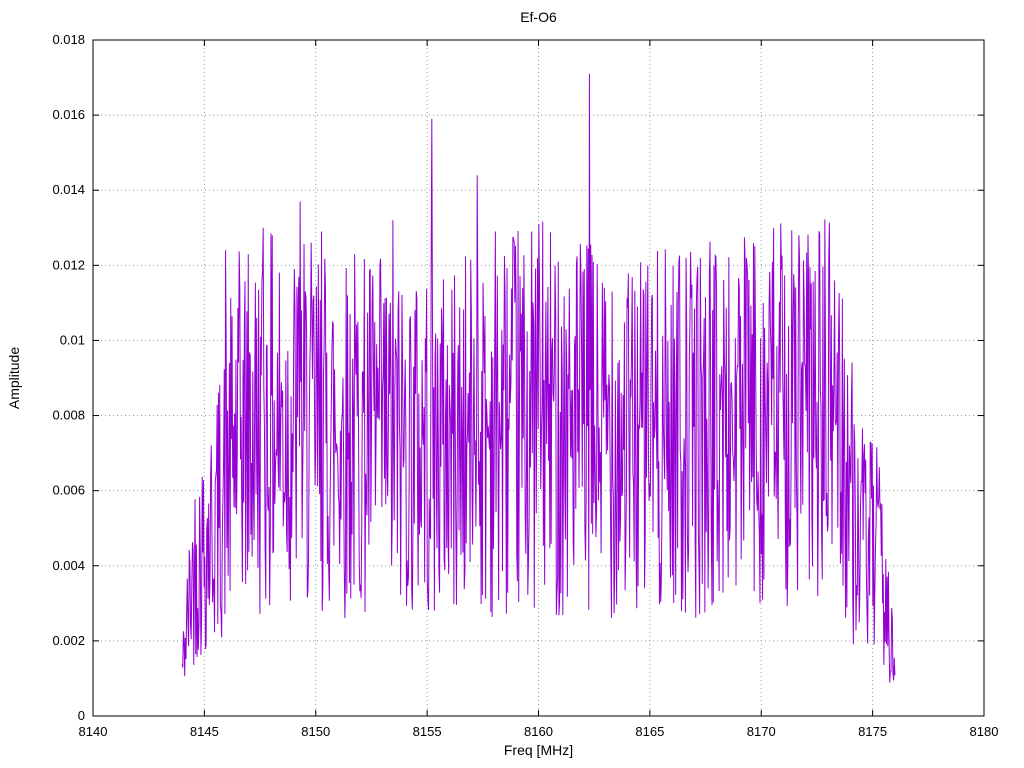  Describe the element at coordinates (204, 731) in the screenshot. I see `svg-text: 8145` at that location.